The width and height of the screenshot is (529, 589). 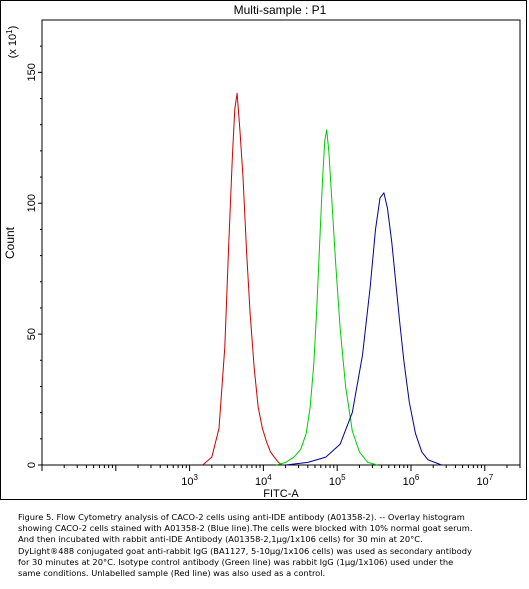 What do you see at coordinates (484, 480) in the screenshot?
I see `x-tick-label: 10⁷` at bounding box center [484, 480].